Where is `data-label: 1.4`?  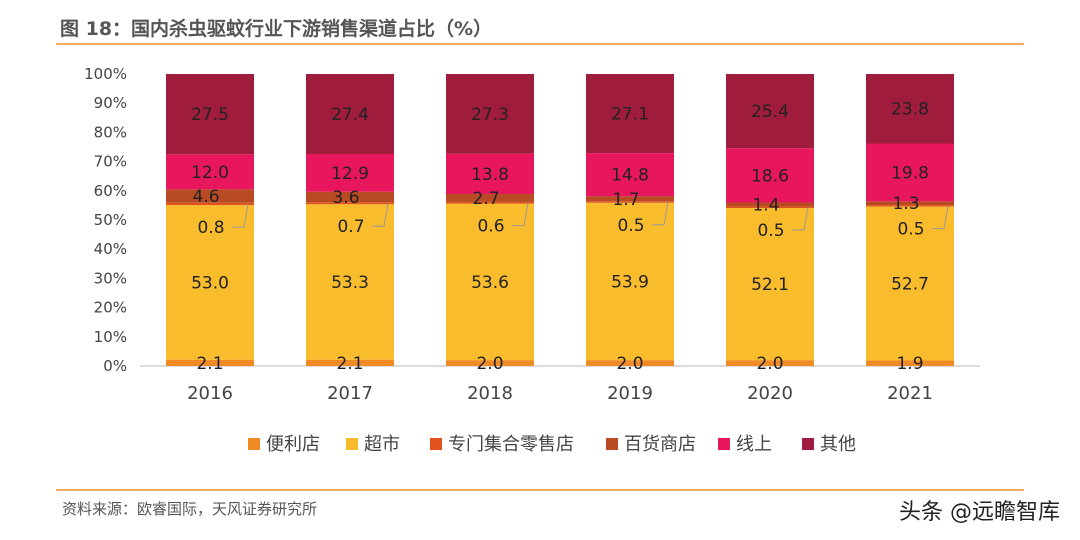 data-label: 1.4 is located at coordinates (765, 206).